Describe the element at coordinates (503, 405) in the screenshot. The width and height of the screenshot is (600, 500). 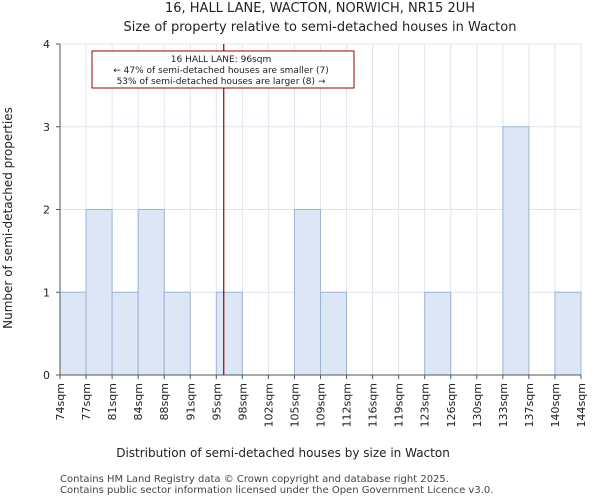
I see `x-tick-label: 133sqm` at that location.